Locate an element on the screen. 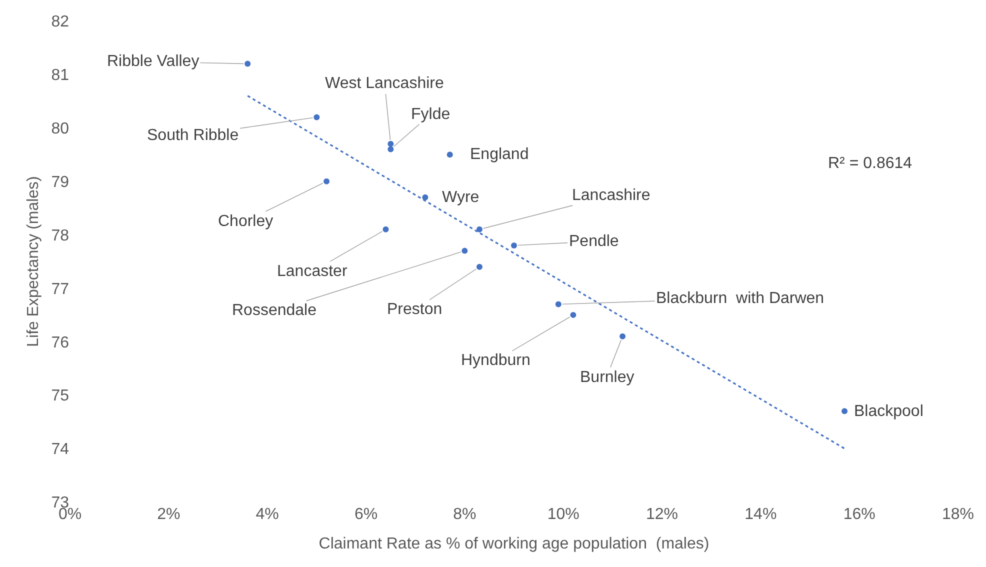 This screenshot has height=567, width=986. annotation: Fylde is located at coordinates (430, 114).